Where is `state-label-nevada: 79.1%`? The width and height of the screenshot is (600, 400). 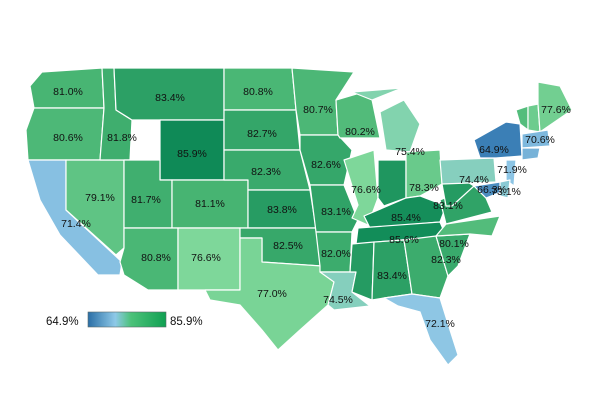
state-label-nevada: 79.1% is located at coordinates (100, 198).